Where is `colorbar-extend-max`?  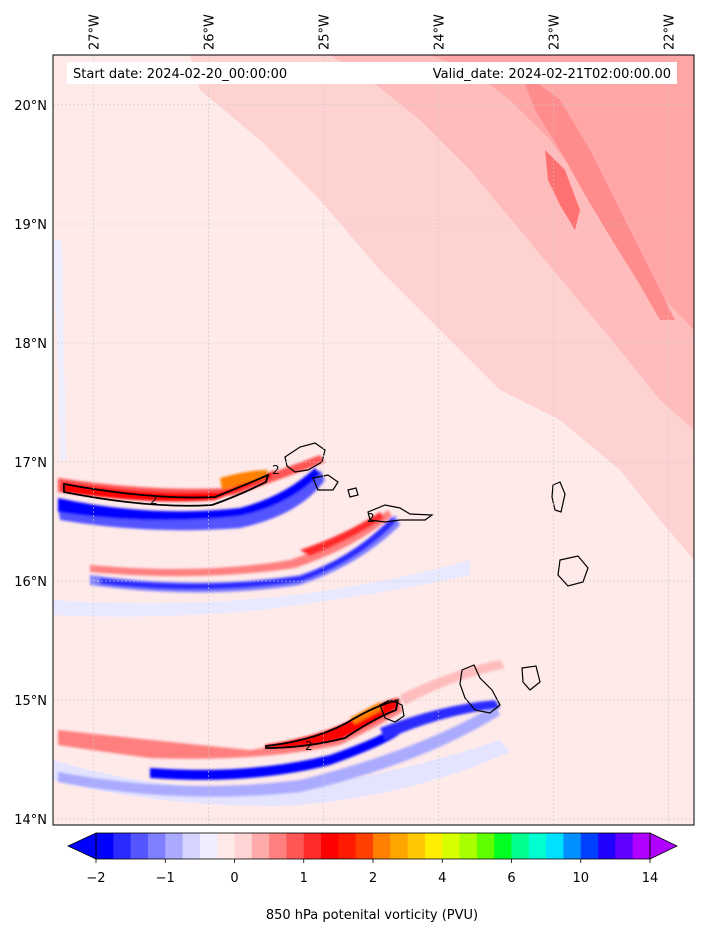
colorbar-extend-max is located at coordinates (663, 846).